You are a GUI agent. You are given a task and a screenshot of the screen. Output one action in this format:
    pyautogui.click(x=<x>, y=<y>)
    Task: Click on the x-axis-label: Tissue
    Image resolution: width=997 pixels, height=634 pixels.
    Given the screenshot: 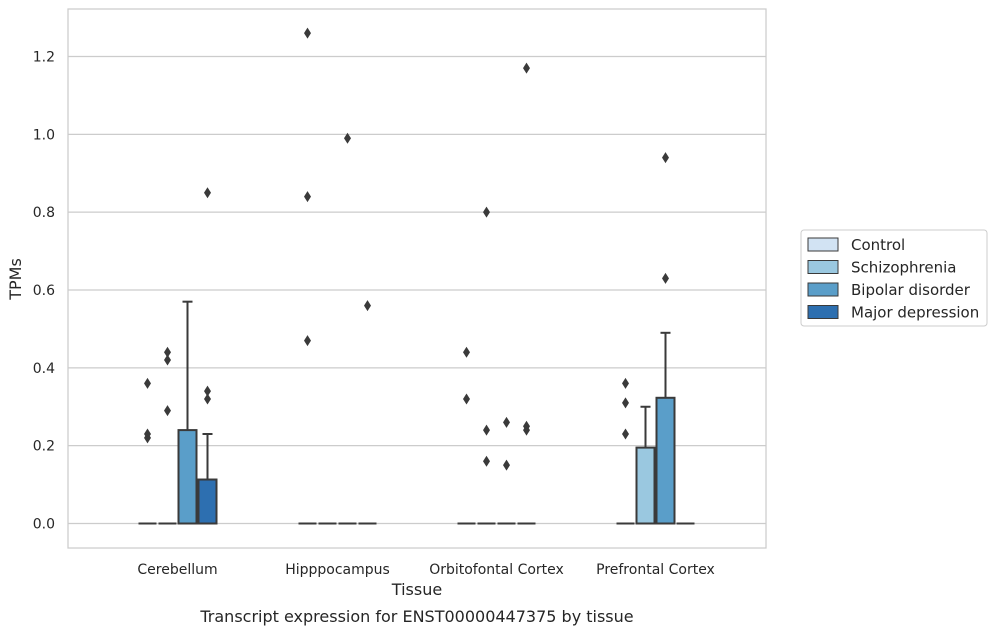 What is the action you would take?
    pyautogui.click(x=416, y=589)
    